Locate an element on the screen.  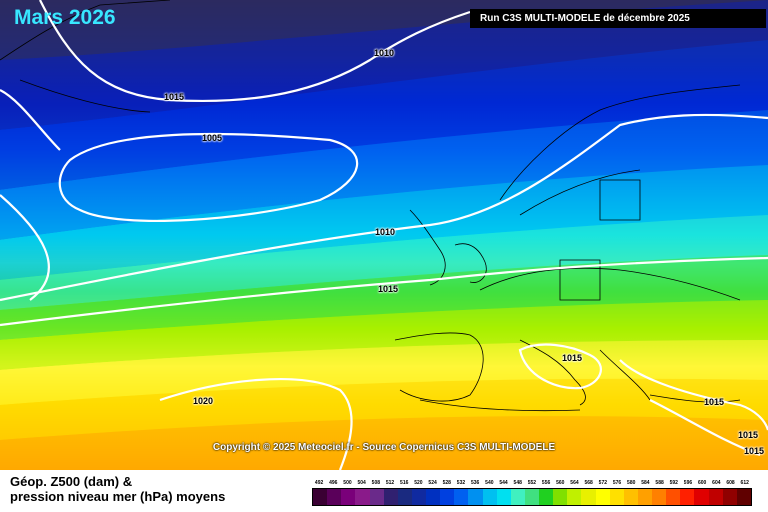
scale-value-label: 576 is located at coordinates (617, 483).